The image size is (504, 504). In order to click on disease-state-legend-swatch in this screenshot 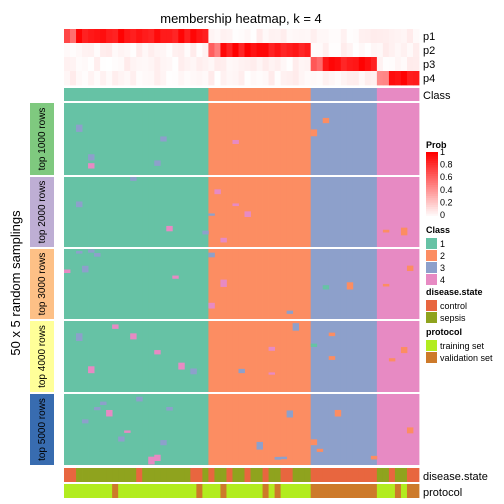, I will do `click(431, 305)`.